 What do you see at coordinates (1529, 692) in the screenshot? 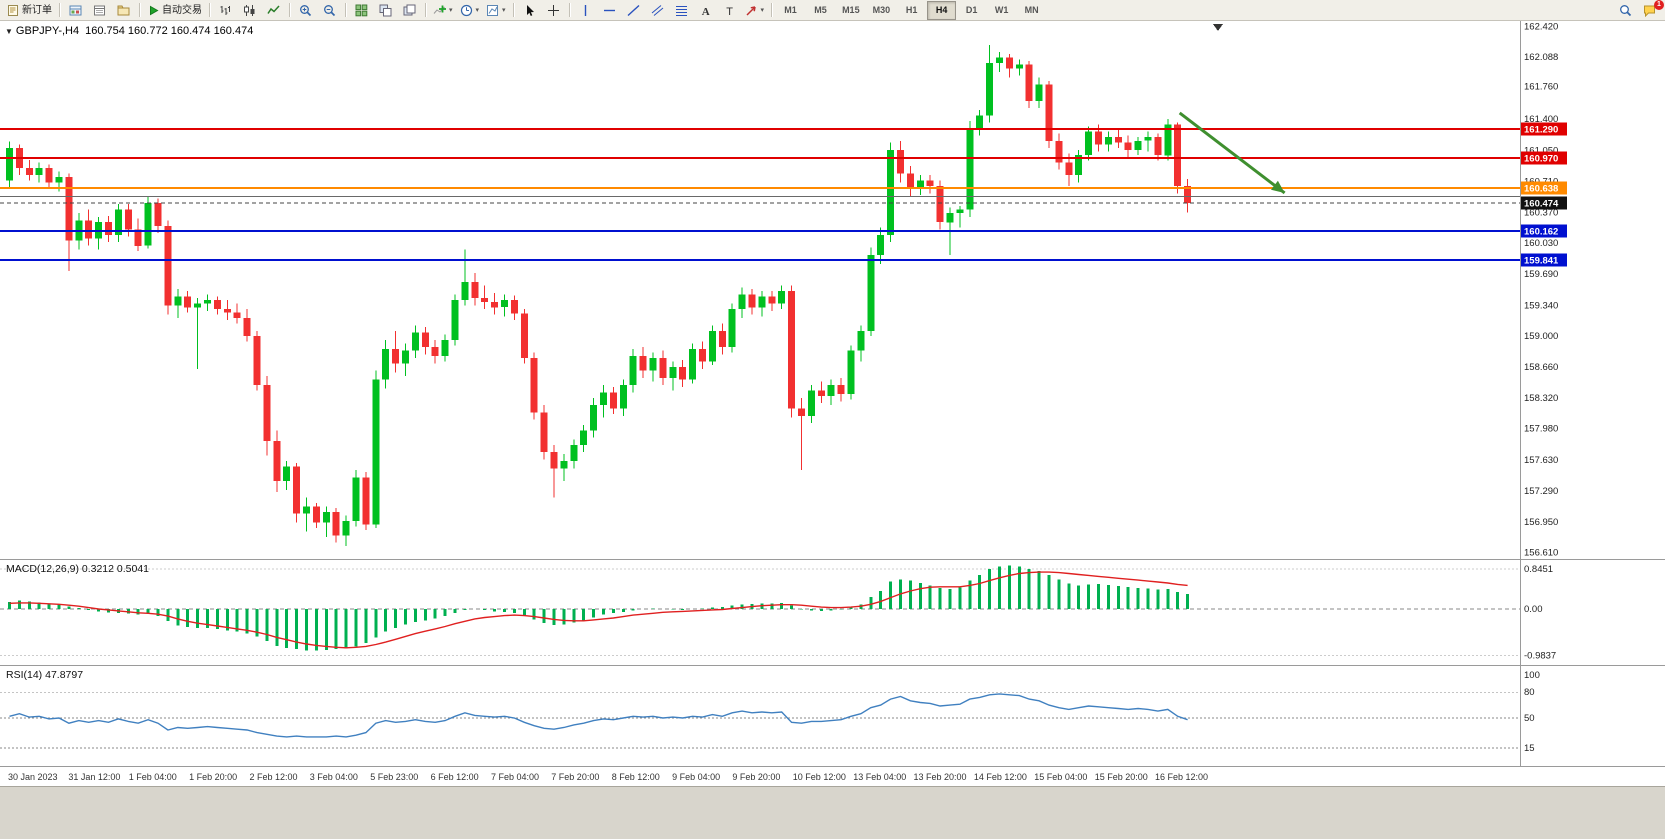
I see `svg-text: 80` at bounding box center [1529, 692].